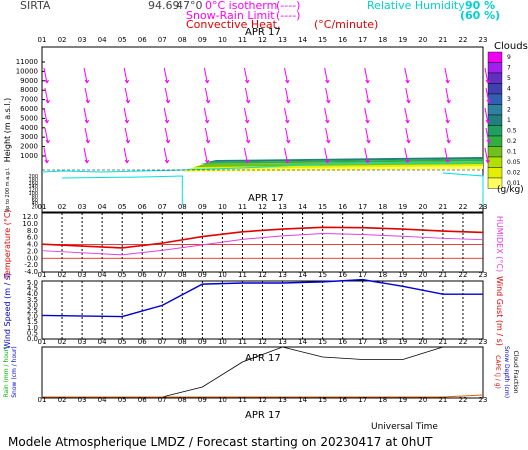 The height and width of the screenshot is (450, 528). What do you see at coordinates (35, 208) in the screenshot?
I see `low-height-tick-label: 20` at bounding box center [35, 208].